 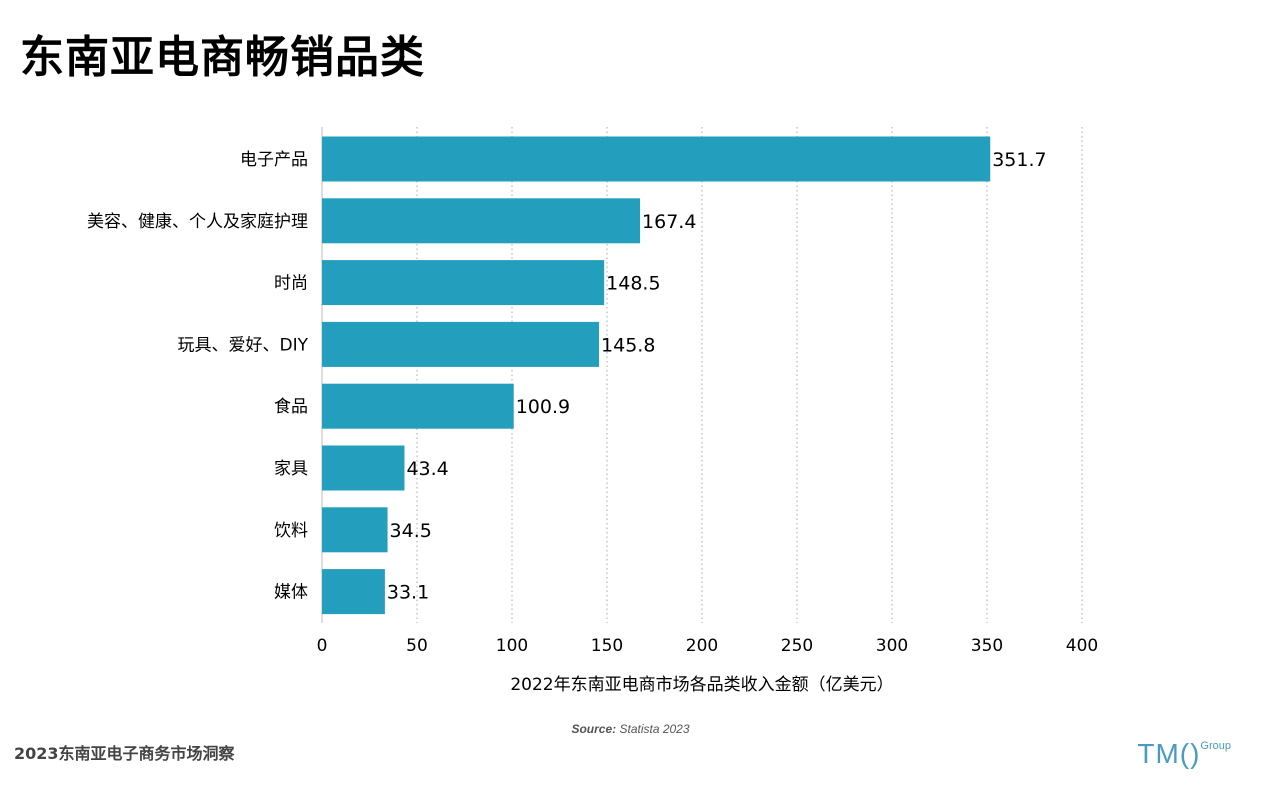 I want to click on source-note: Source: Statista 2023, so click(x=630, y=729).